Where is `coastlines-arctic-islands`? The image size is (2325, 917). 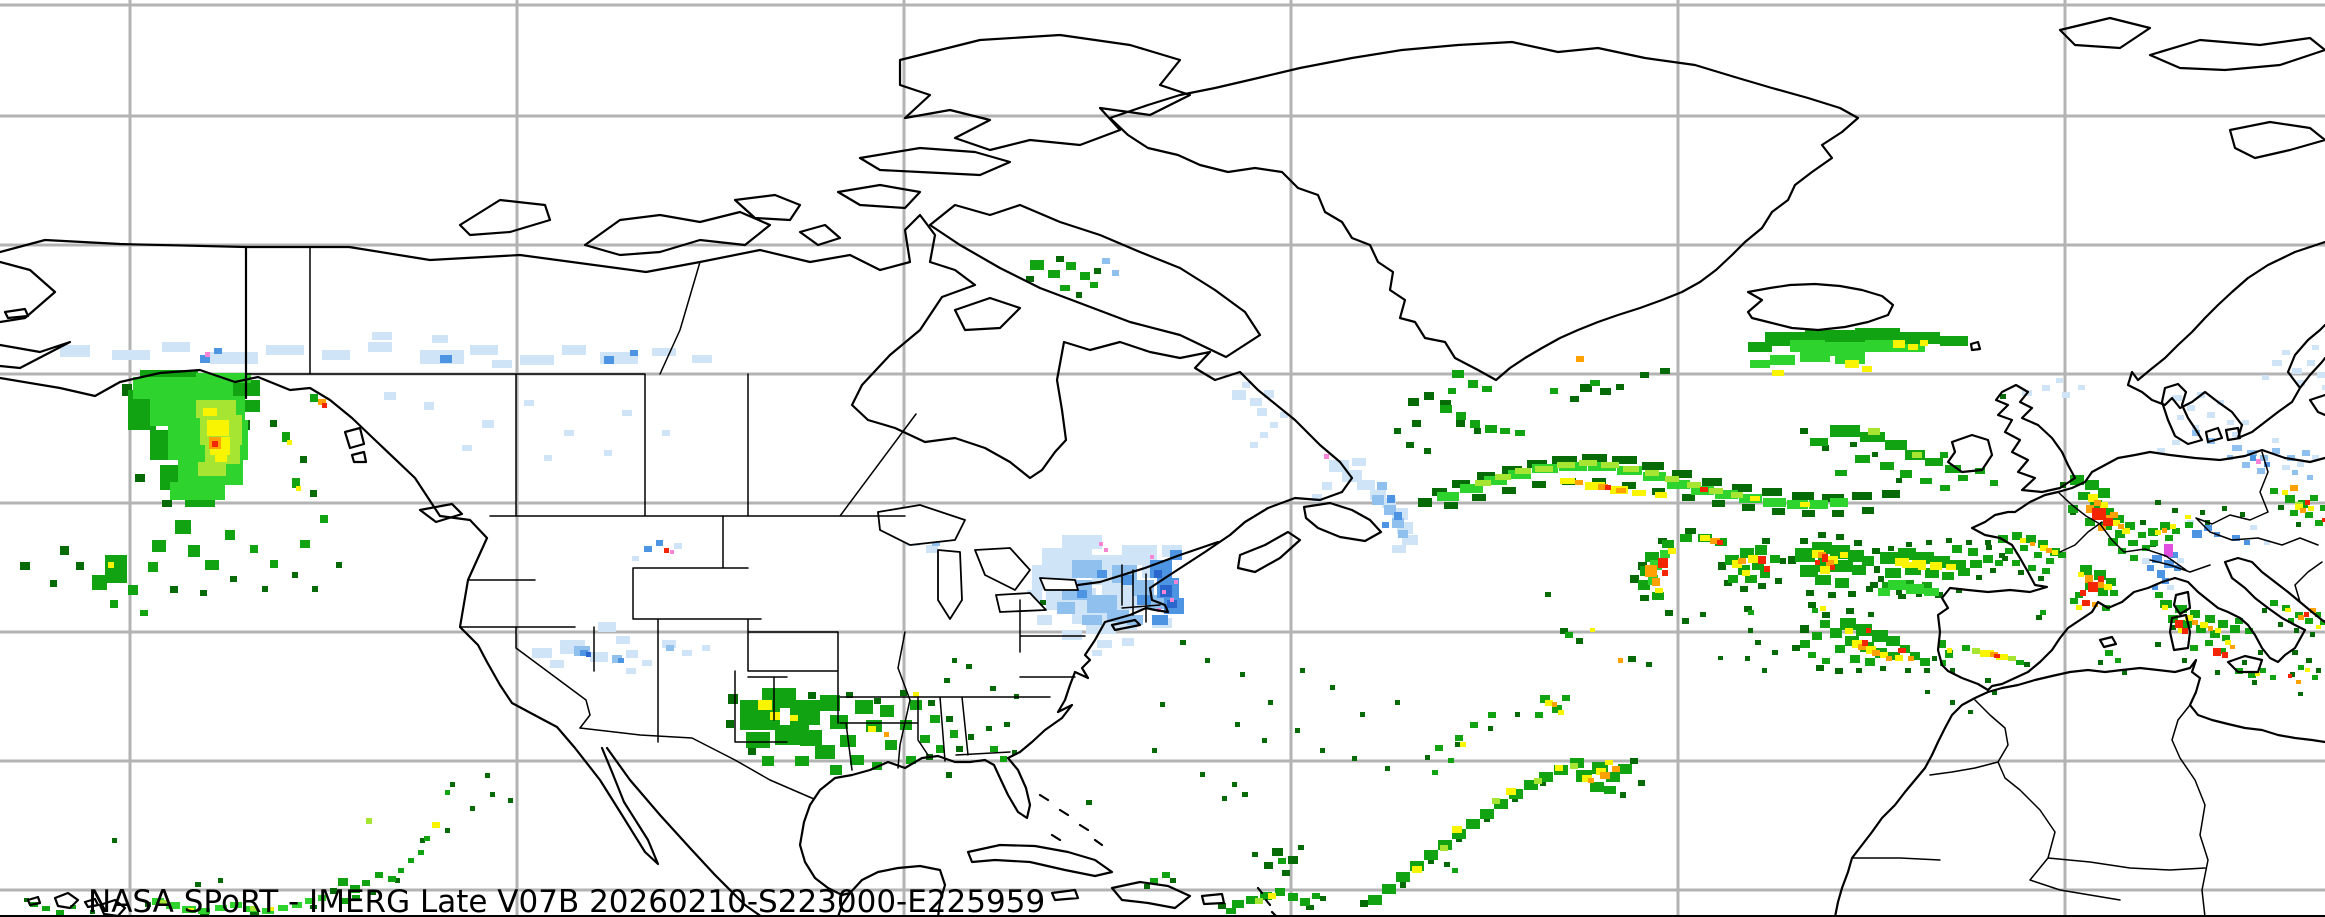
coastlines-arctic-islands is located at coordinates (860, 196).